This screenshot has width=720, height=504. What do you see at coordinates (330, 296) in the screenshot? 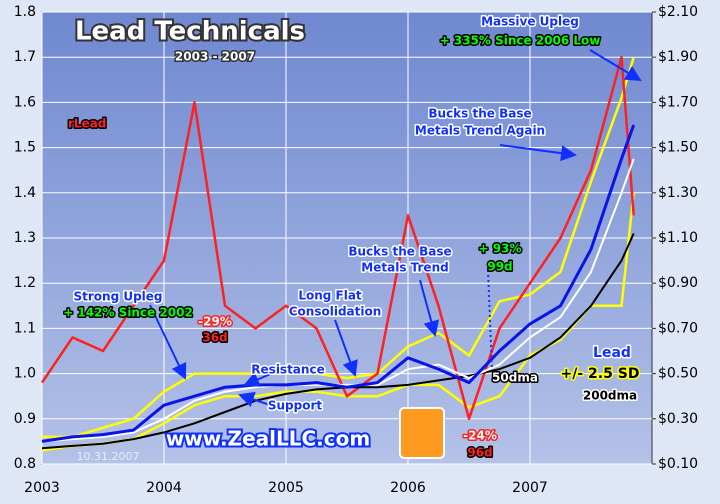
I see `annotation: Long Flat` at bounding box center [330, 296].